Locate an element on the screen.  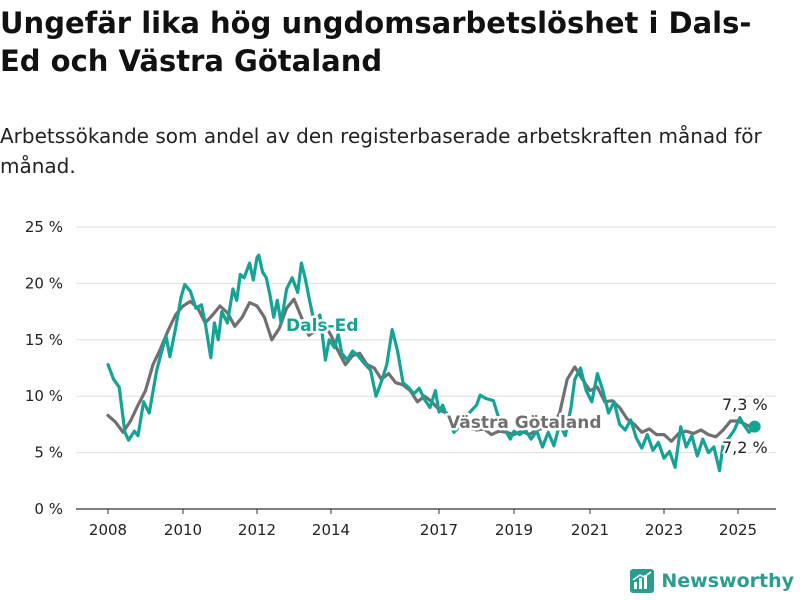
end-label-dals-ed: 7,3 % is located at coordinates (745, 404).